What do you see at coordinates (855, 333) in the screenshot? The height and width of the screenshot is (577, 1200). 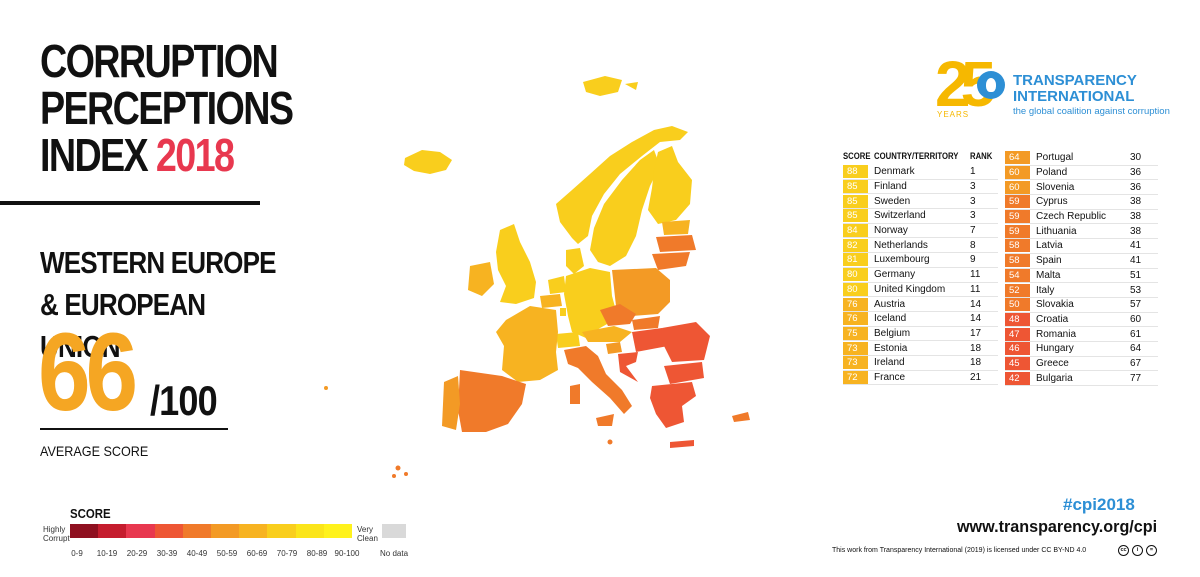 I see `score-badge: 75` at bounding box center [855, 333].